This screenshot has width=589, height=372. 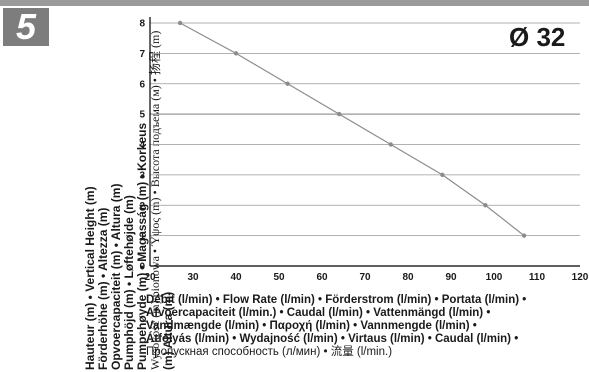 What do you see at coordinates (142, 84) in the screenshot?
I see `y-tick-label: 6` at bounding box center [142, 84].